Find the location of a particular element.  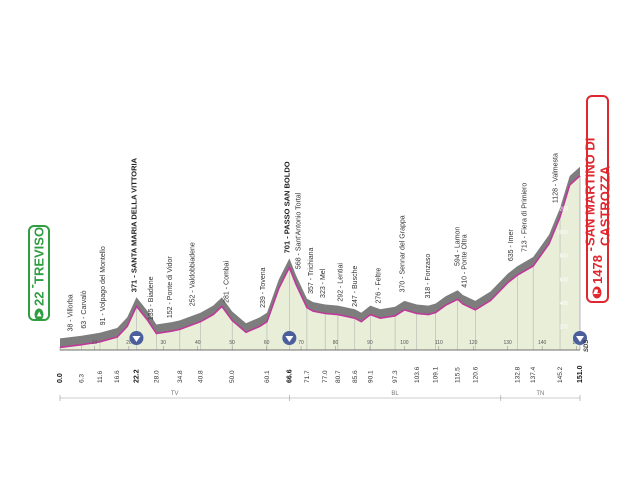

place-label: 594 - Lamon is located at coordinates (457, 246).